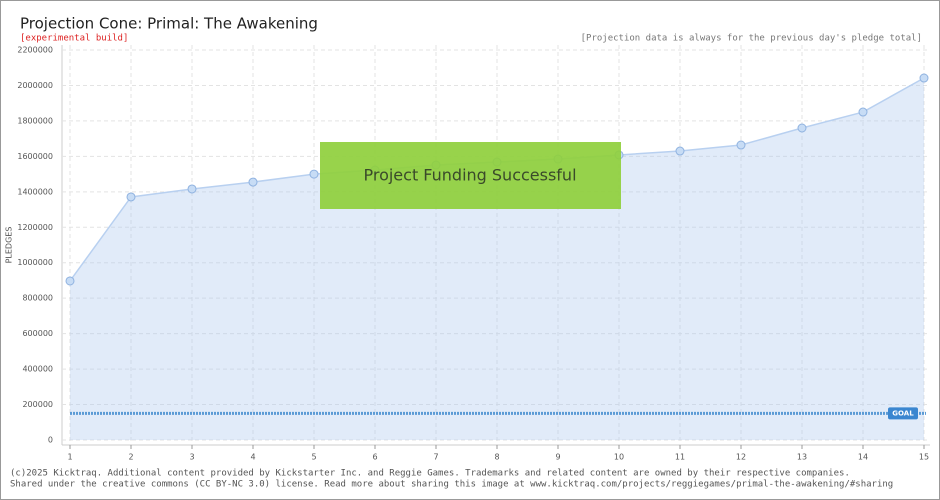  What do you see at coordinates (169, 24) in the screenshot?
I see `chart-title: Projection Cone: Primal: The Awakening` at bounding box center [169, 24].